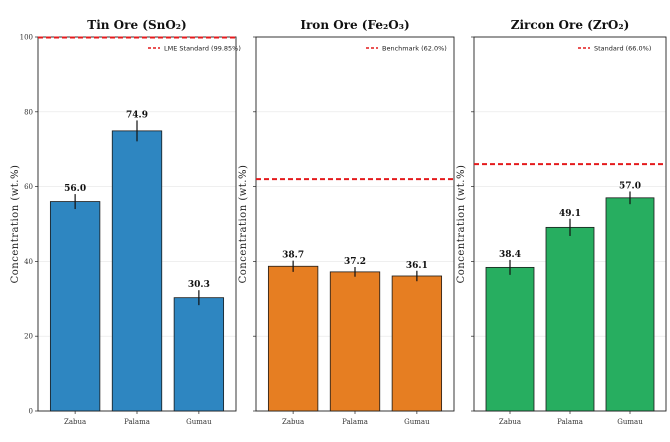  What do you see at coordinates (137, 115) in the screenshot?
I see `value-label: 74.9` at bounding box center [137, 115].